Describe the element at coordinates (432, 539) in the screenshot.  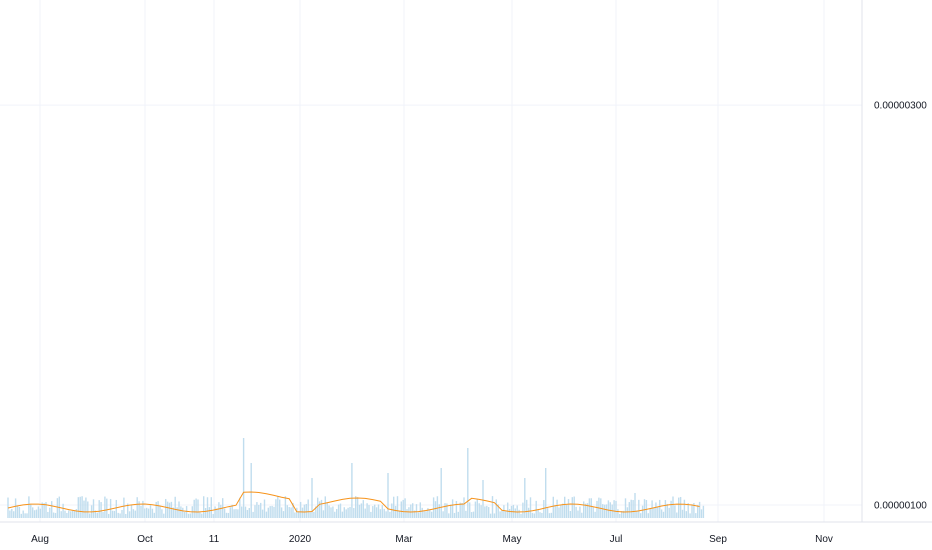
I see `time-axis: Aug Oct 11 2020 Mar May Jul Sep Nov` at that location.